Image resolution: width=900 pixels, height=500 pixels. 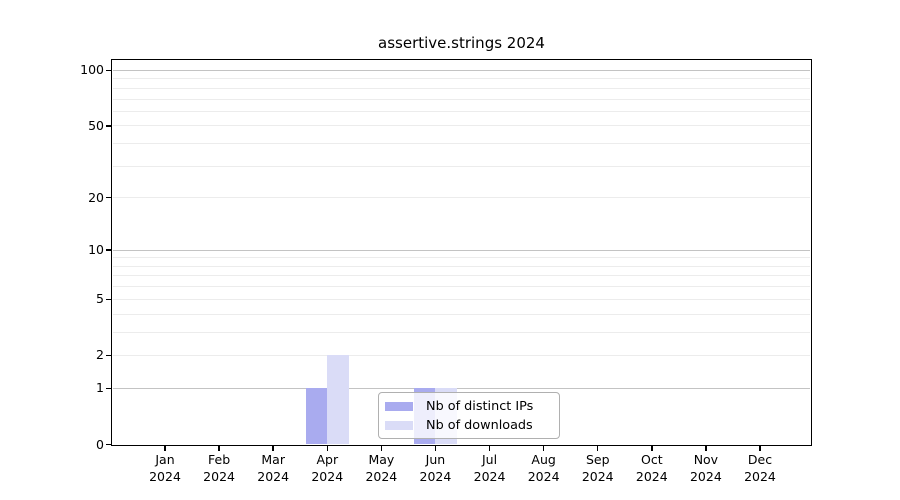 What do you see at coordinates (100, 444) in the screenshot?
I see `y-axis-label: 0` at bounding box center [100, 444].